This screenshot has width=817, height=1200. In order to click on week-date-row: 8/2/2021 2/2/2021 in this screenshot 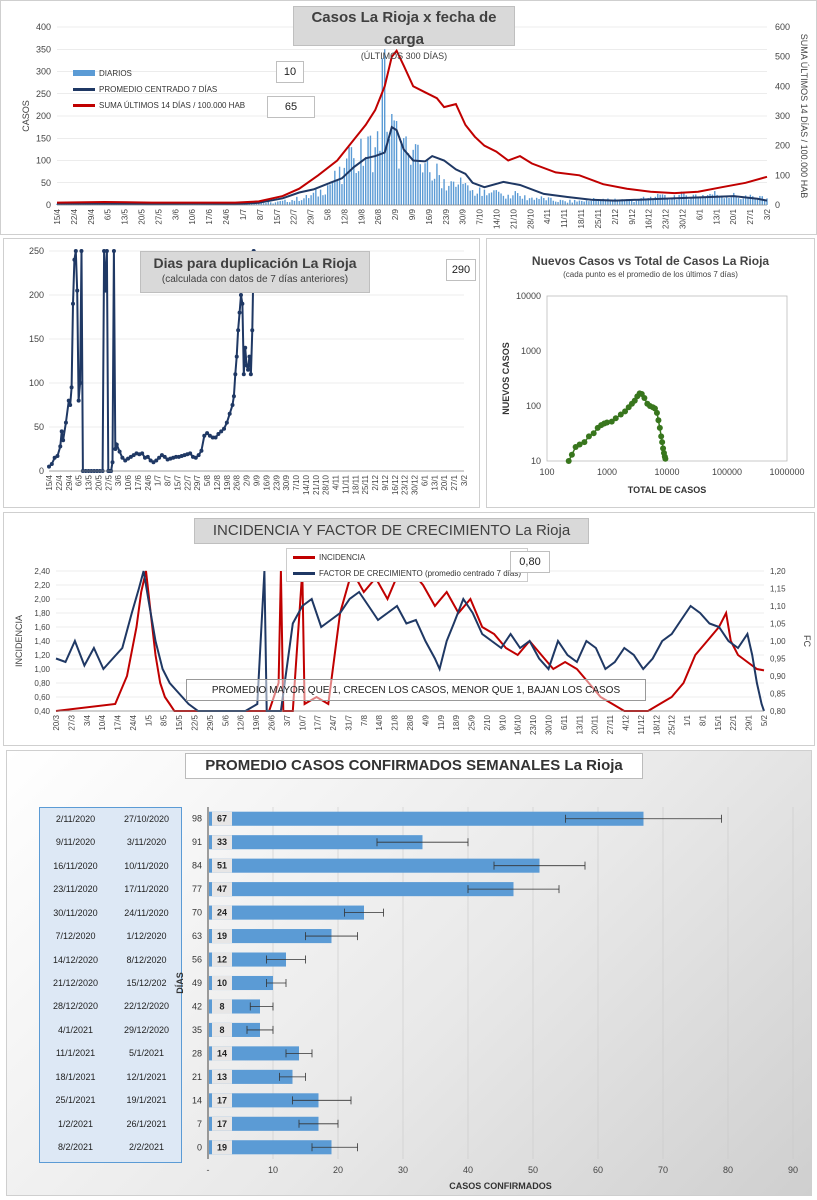, I will do `click(111, 1147)`.